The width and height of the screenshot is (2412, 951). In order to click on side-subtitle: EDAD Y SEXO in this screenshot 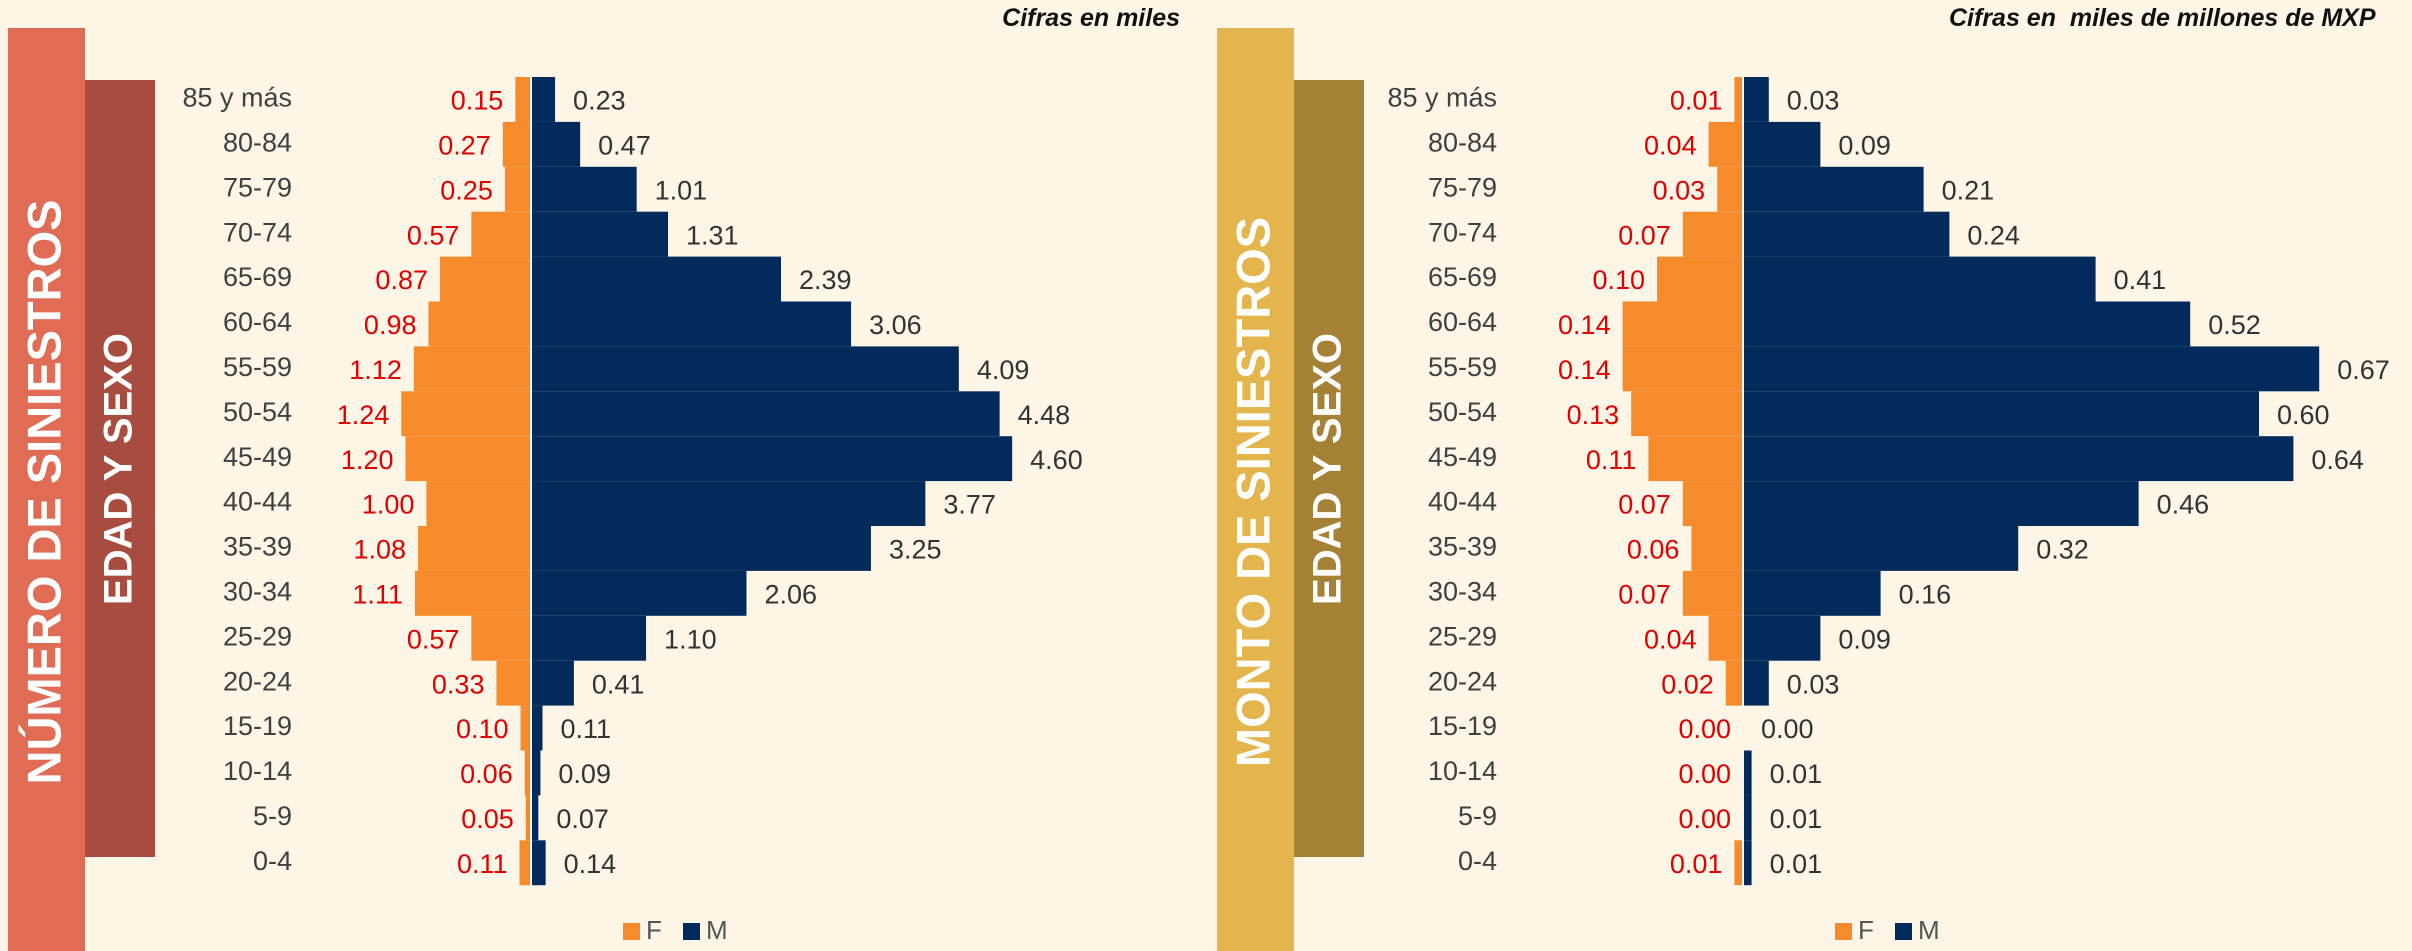, I will do `click(119, 469)`.